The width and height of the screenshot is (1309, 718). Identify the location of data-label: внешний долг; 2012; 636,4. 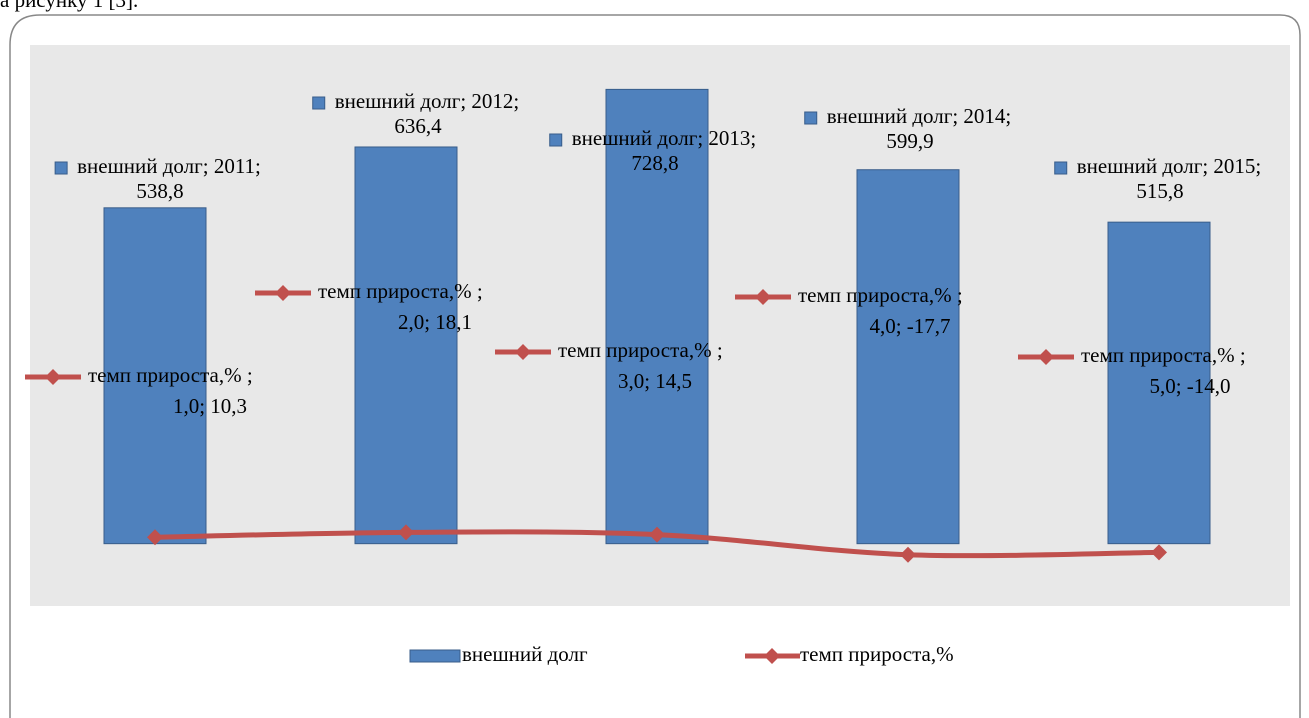
(416, 113).